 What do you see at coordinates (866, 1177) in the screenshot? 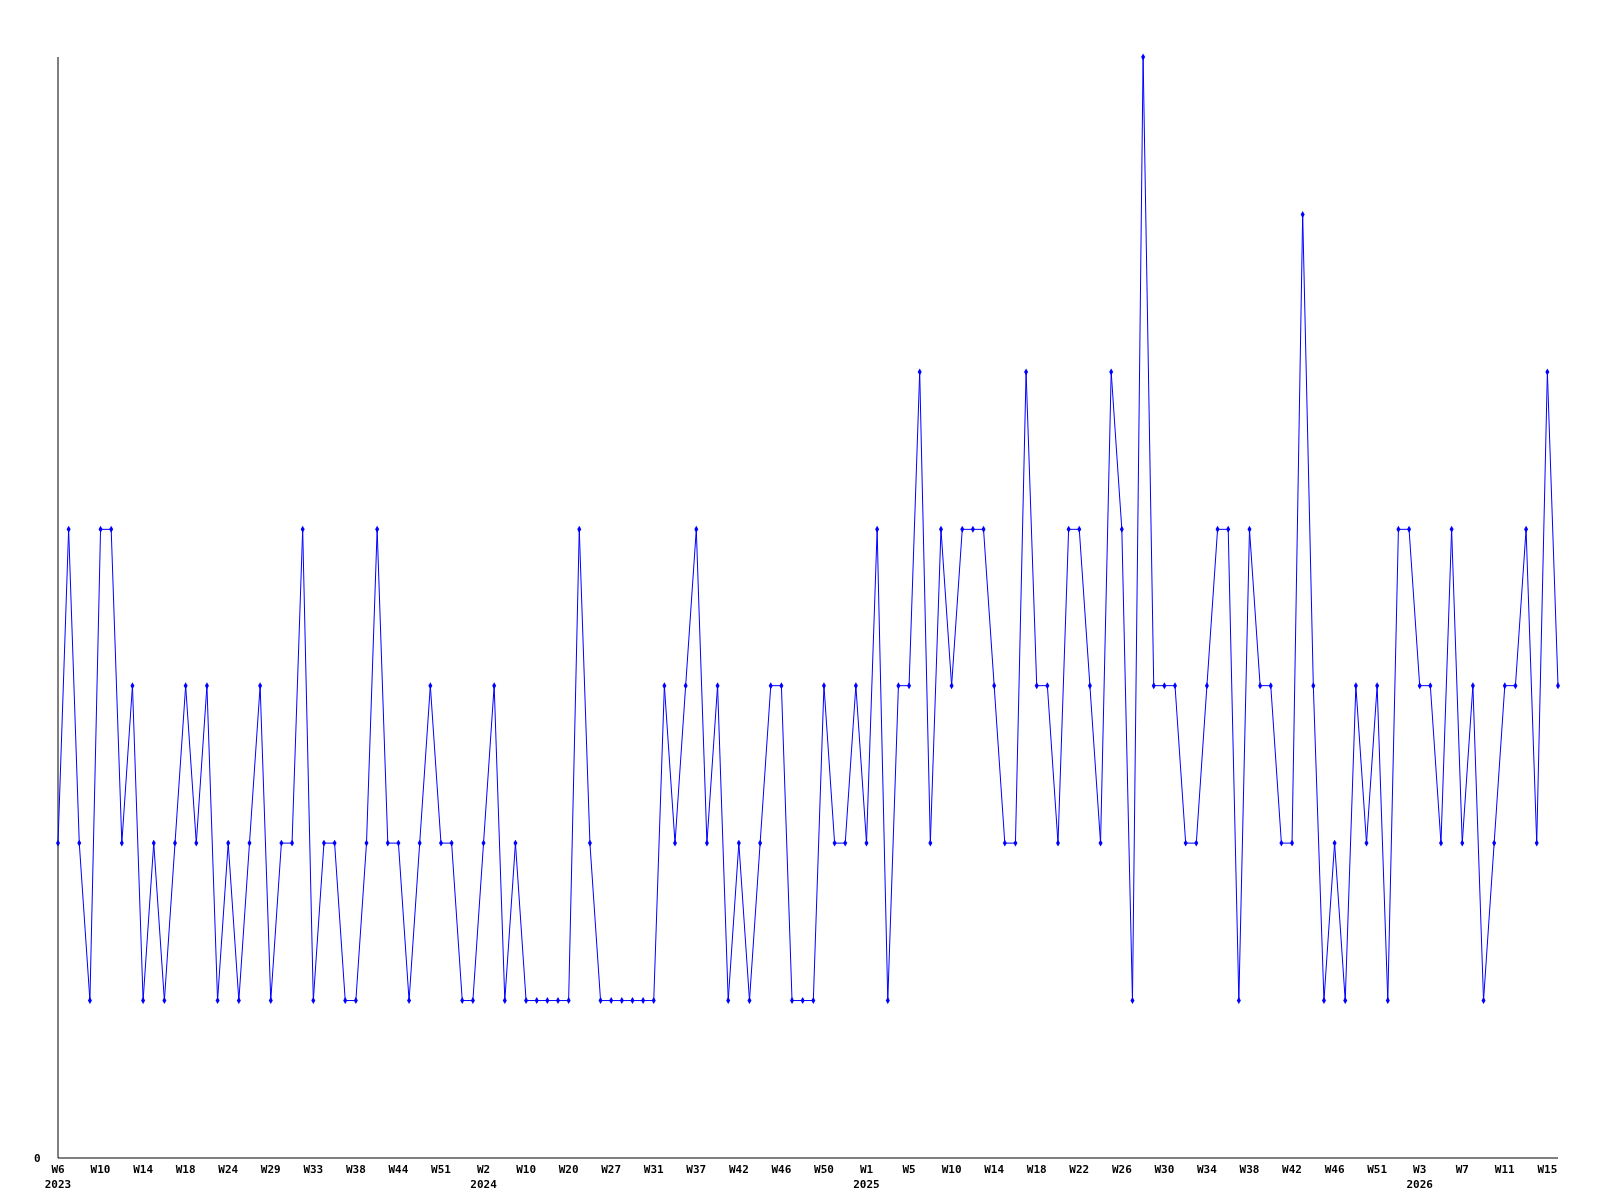
I see `x-tick-label: W1 2025` at bounding box center [866, 1177].